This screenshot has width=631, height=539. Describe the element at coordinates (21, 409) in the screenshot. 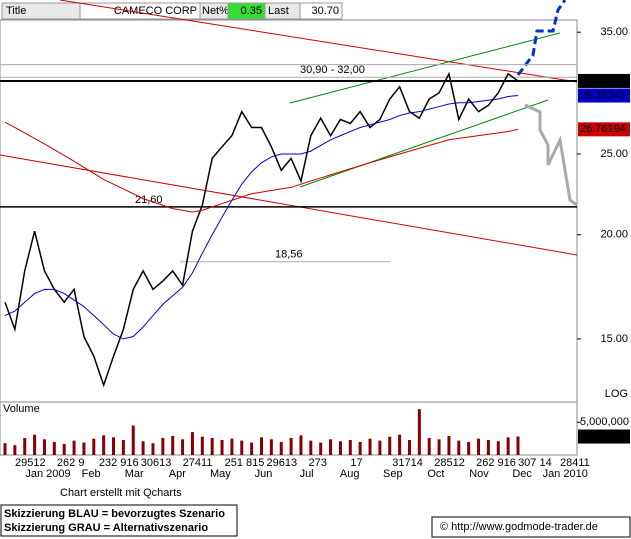

I see `volume-title: Volume` at that location.